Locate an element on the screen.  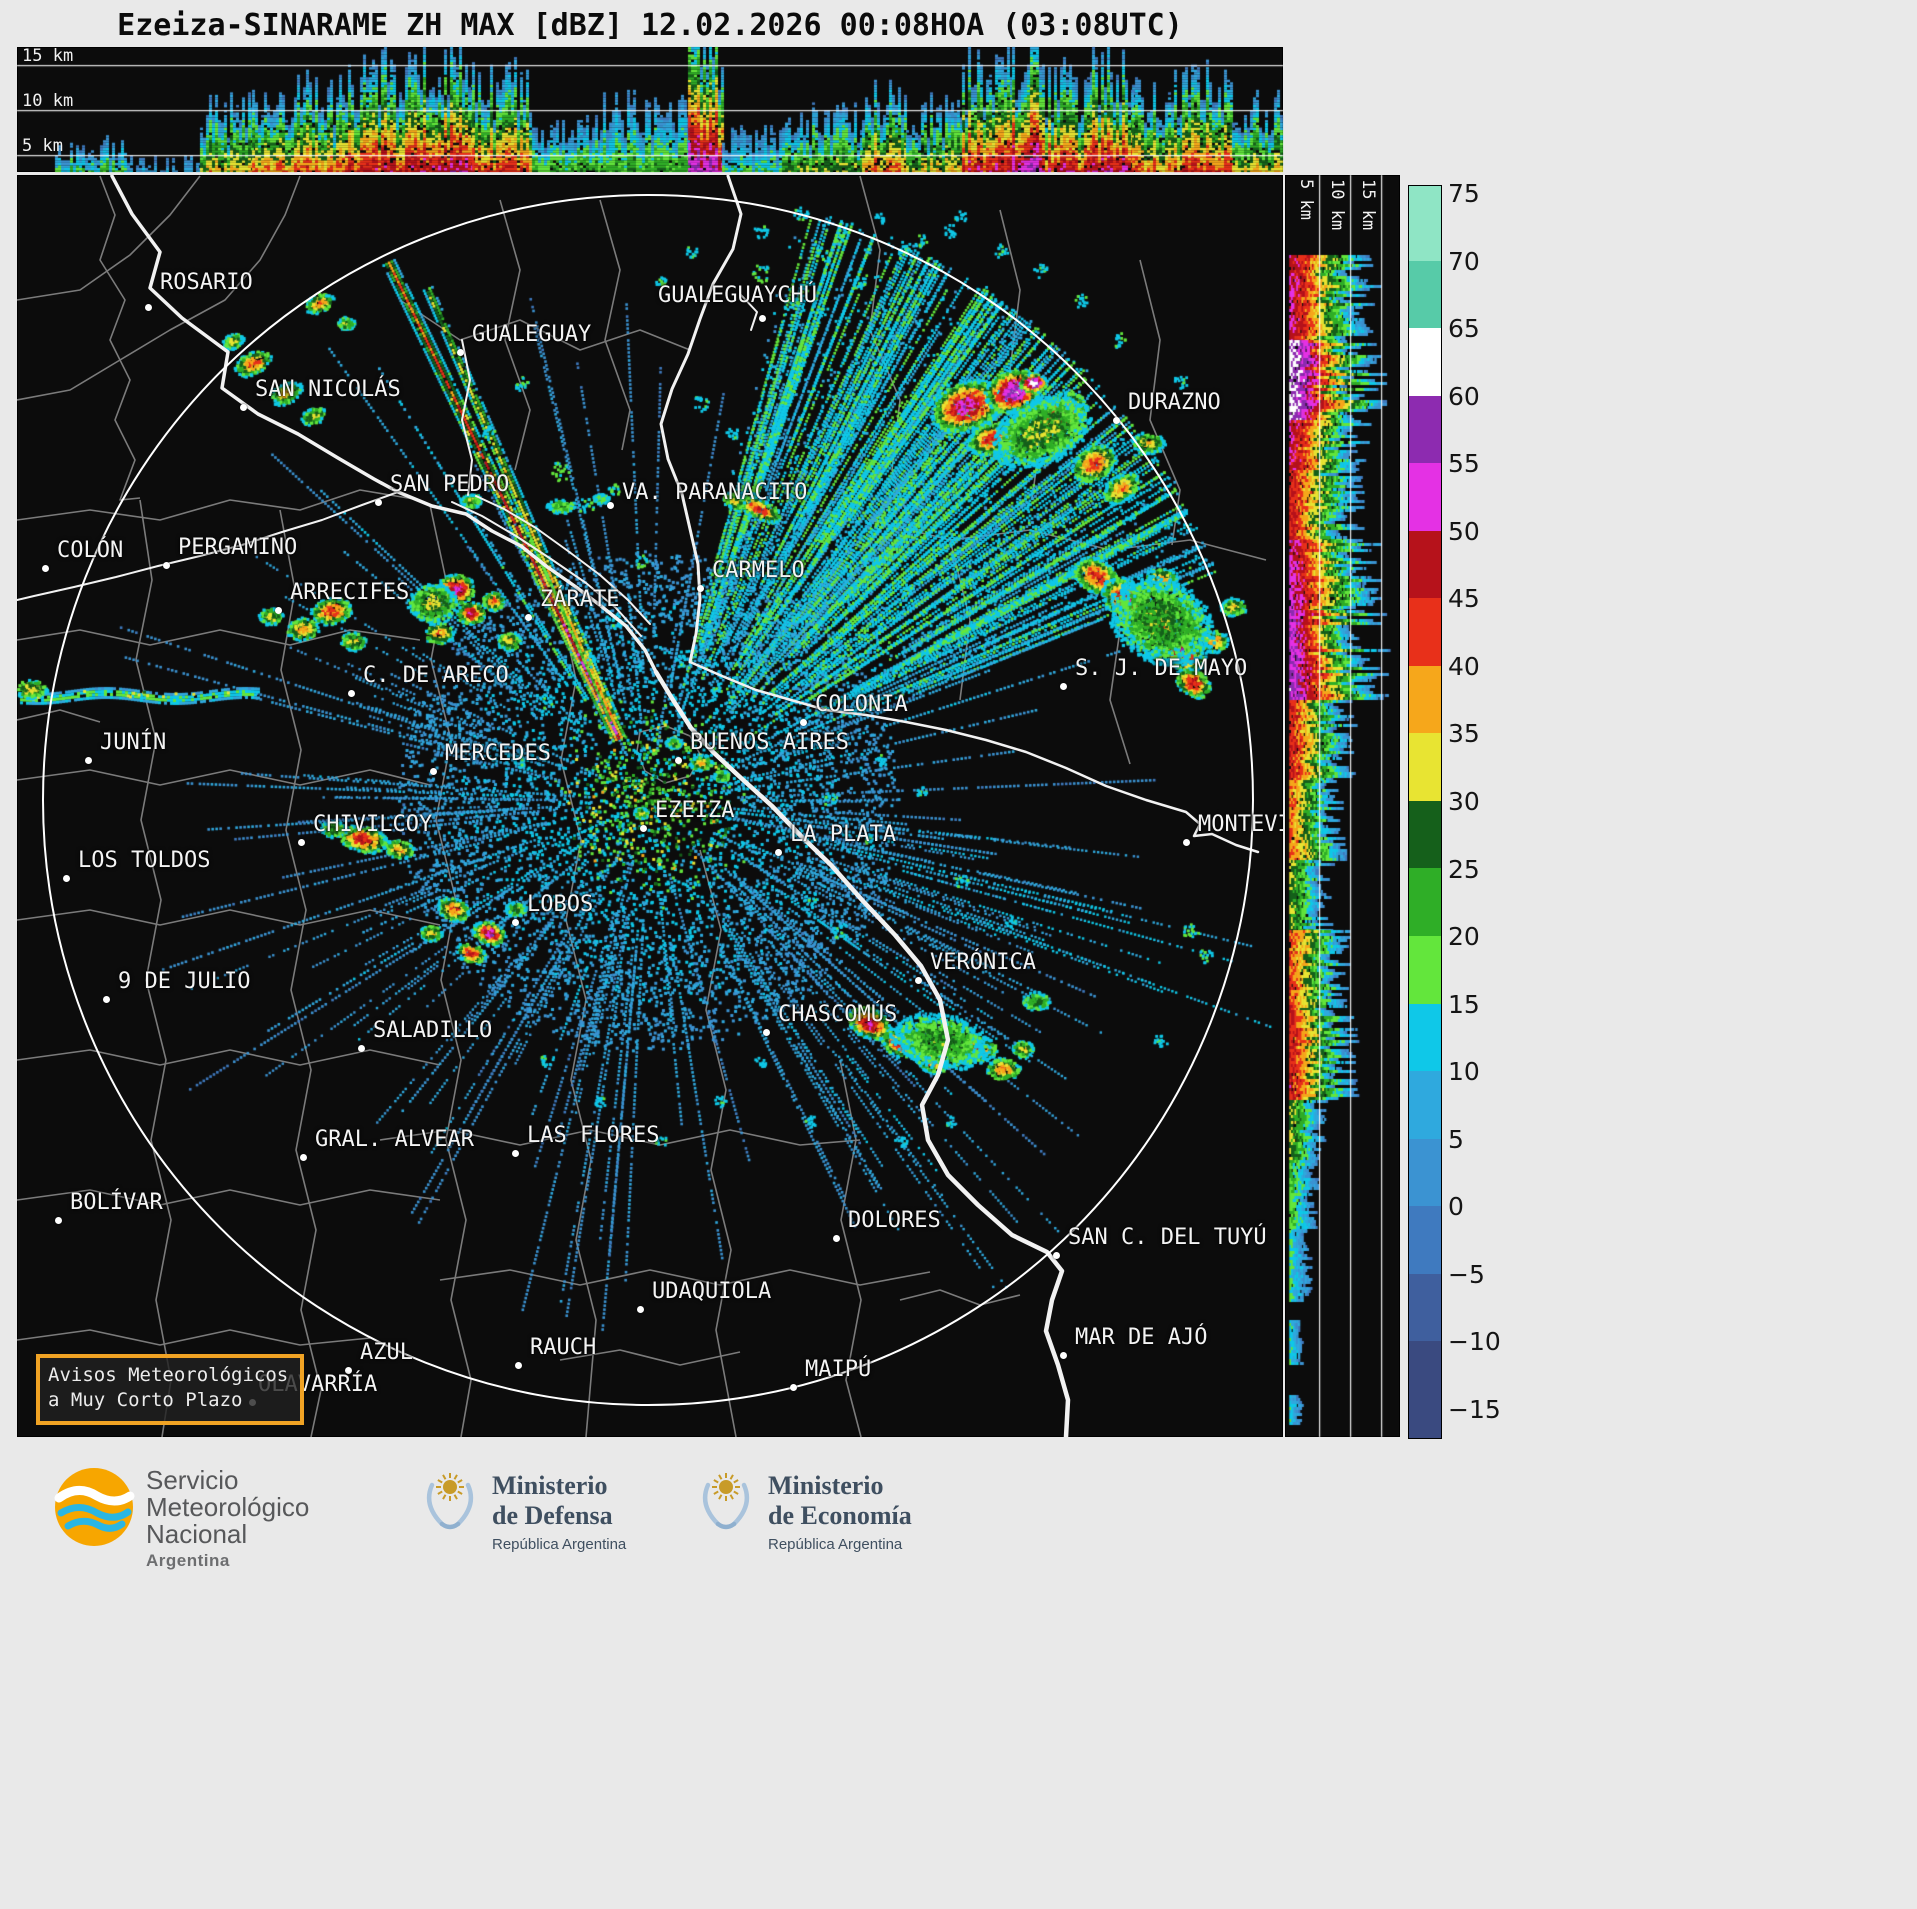
colorbar-tick-label: 50 is located at coordinates (1464, 531).